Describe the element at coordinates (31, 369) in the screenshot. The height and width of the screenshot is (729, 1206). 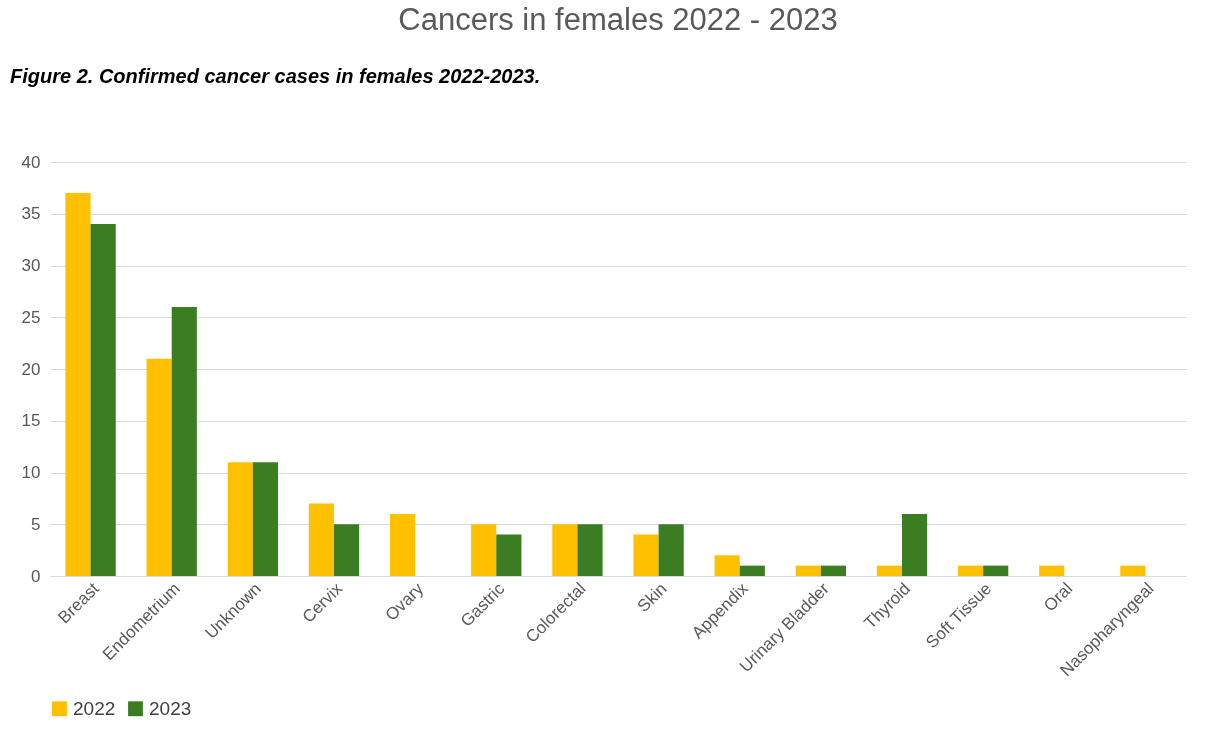
I see `y-tick-label: 20` at that location.